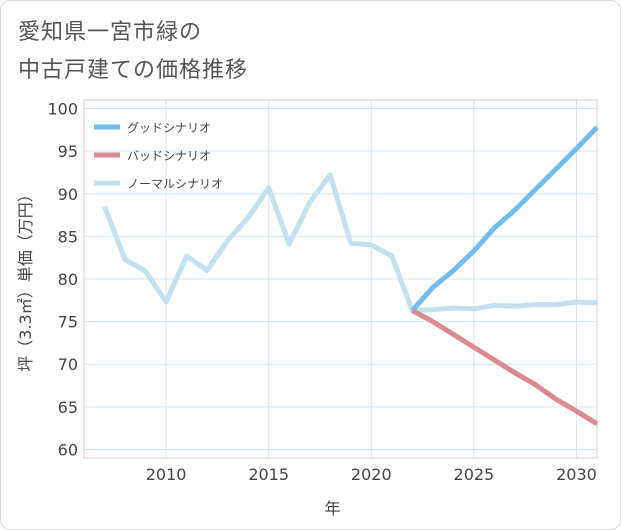 The height and width of the screenshot is (530, 621). What do you see at coordinates (576, 474) in the screenshot?
I see `x-tick-label: 2030` at bounding box center [576, 474].